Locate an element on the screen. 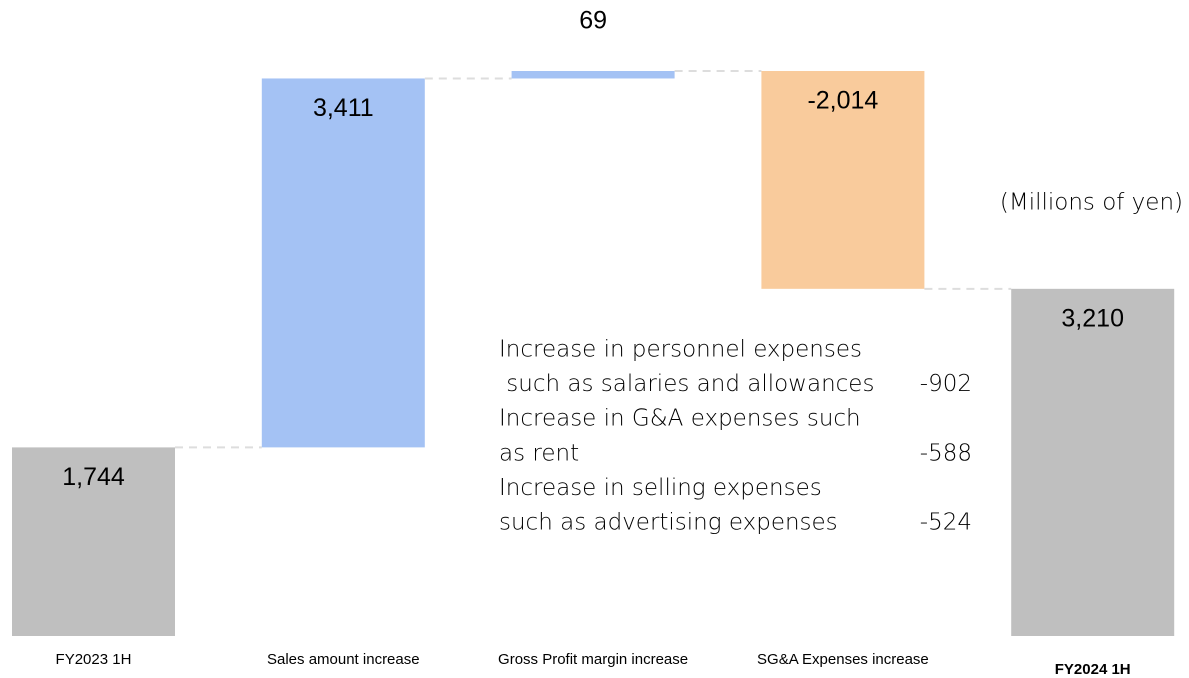 Image resolution: width=1189 pixels, height=678 pixels. breakdown-value: -524 is located at coordinates (946, 523).